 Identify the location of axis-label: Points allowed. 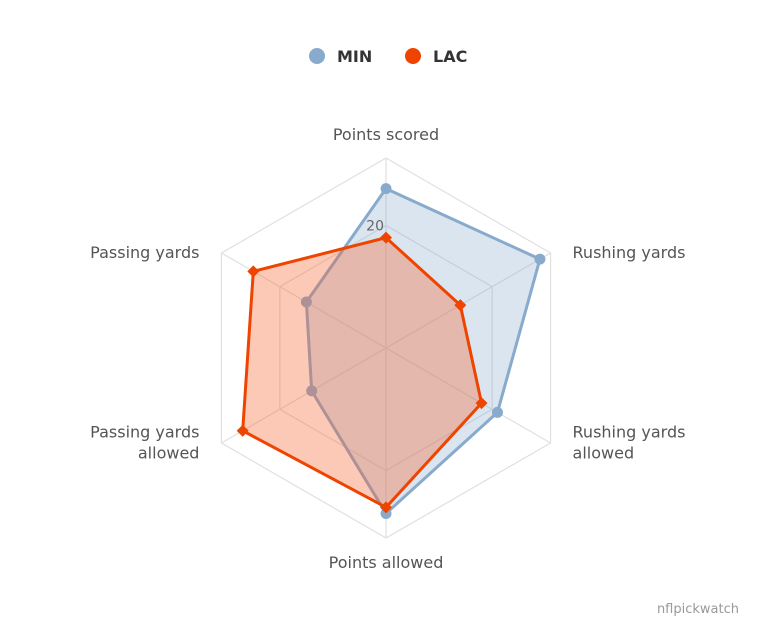
(386, 562).